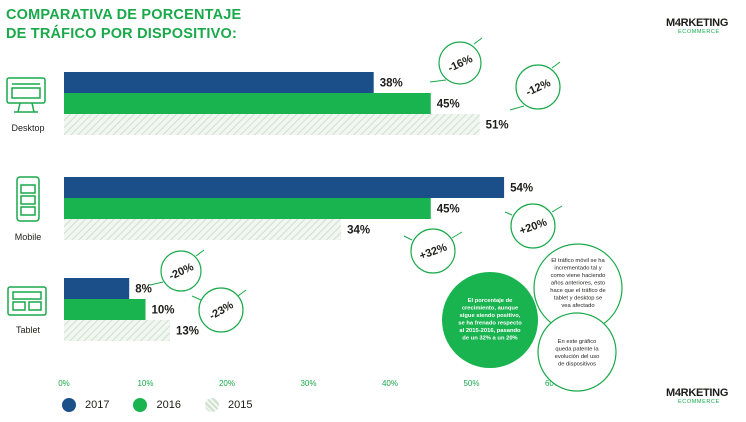 The width and height of the screenshot is (746, 422). What do you see at coordinates (27, 301) in the screenshot?
I see `tablet-icon` at bounding box center [27, 301].